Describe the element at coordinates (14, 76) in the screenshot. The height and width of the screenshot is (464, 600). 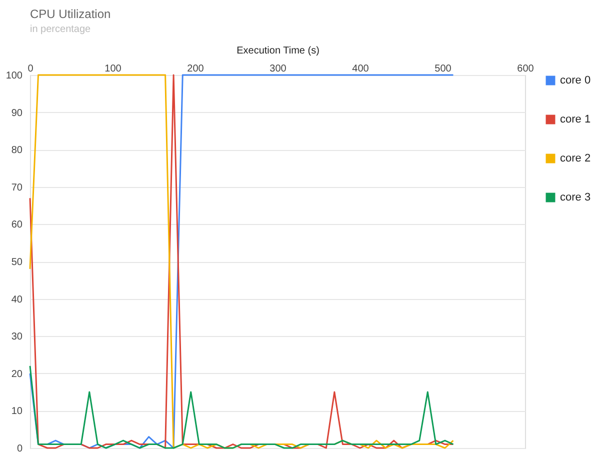
I see `y-tick-label: 100` at that location.